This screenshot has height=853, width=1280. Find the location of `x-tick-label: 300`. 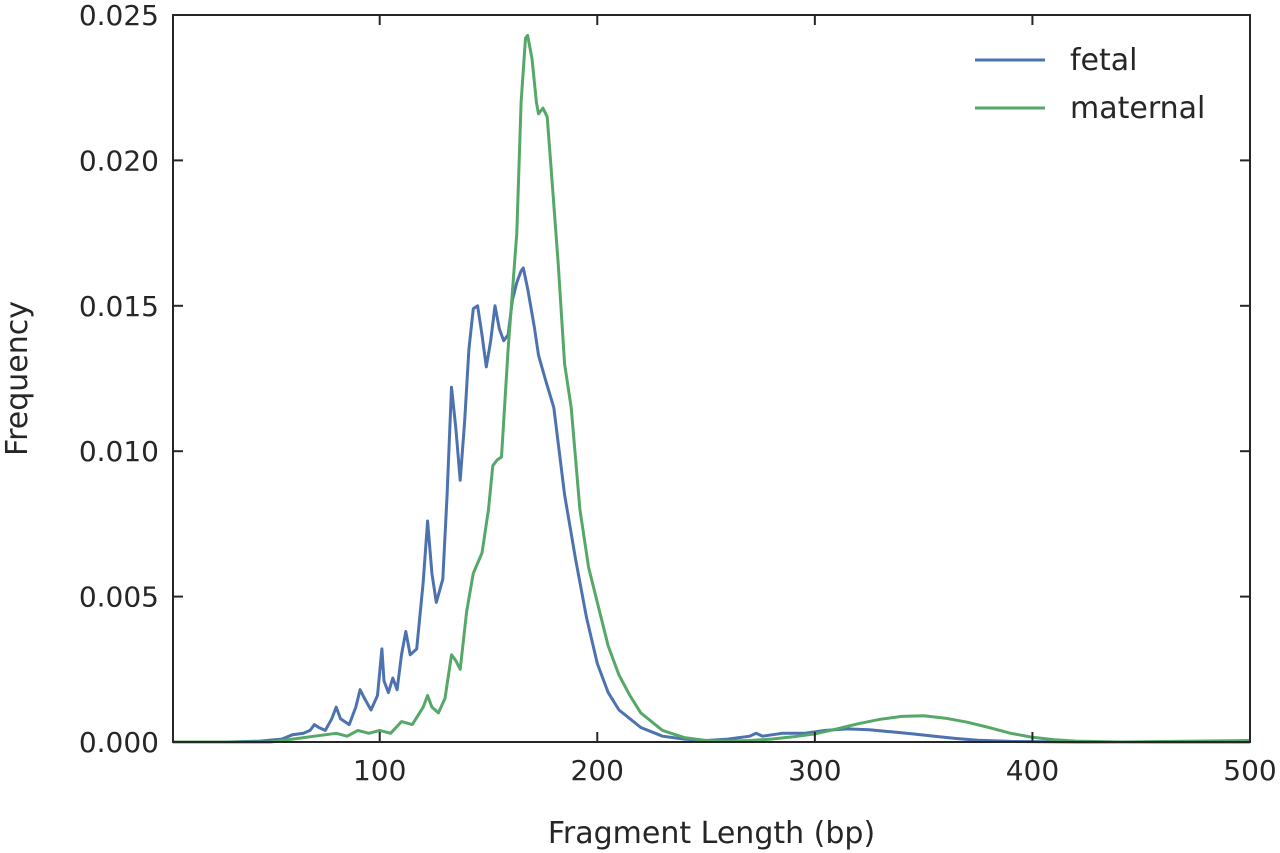

x-tick-label: 300 is located at coordinates (814, 770).